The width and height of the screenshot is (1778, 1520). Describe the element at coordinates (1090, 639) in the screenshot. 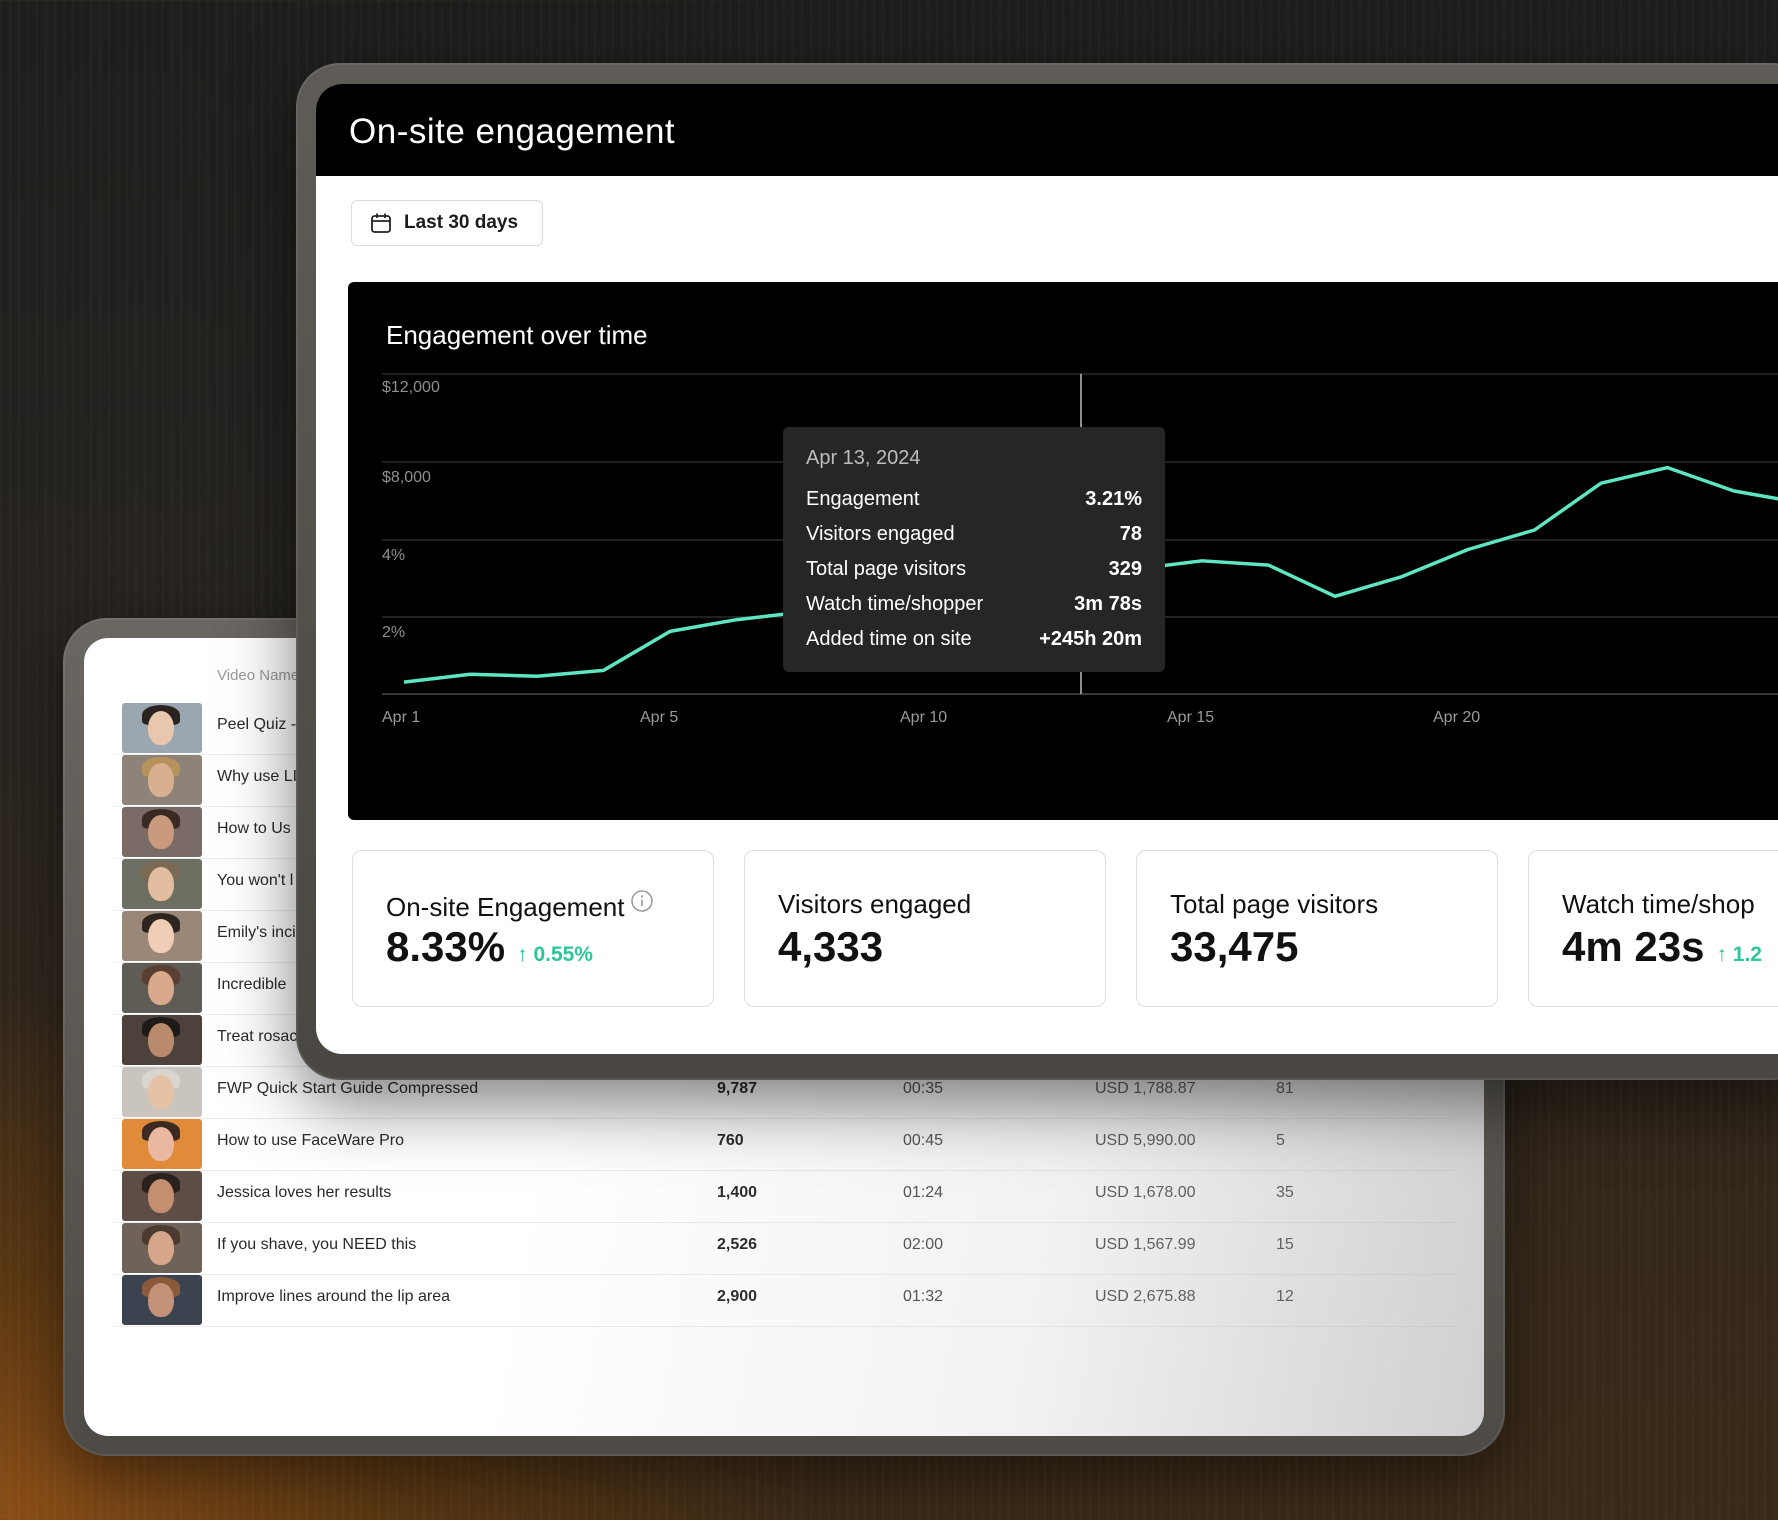

I see `tooltip-value: +245h 20m` at that location.